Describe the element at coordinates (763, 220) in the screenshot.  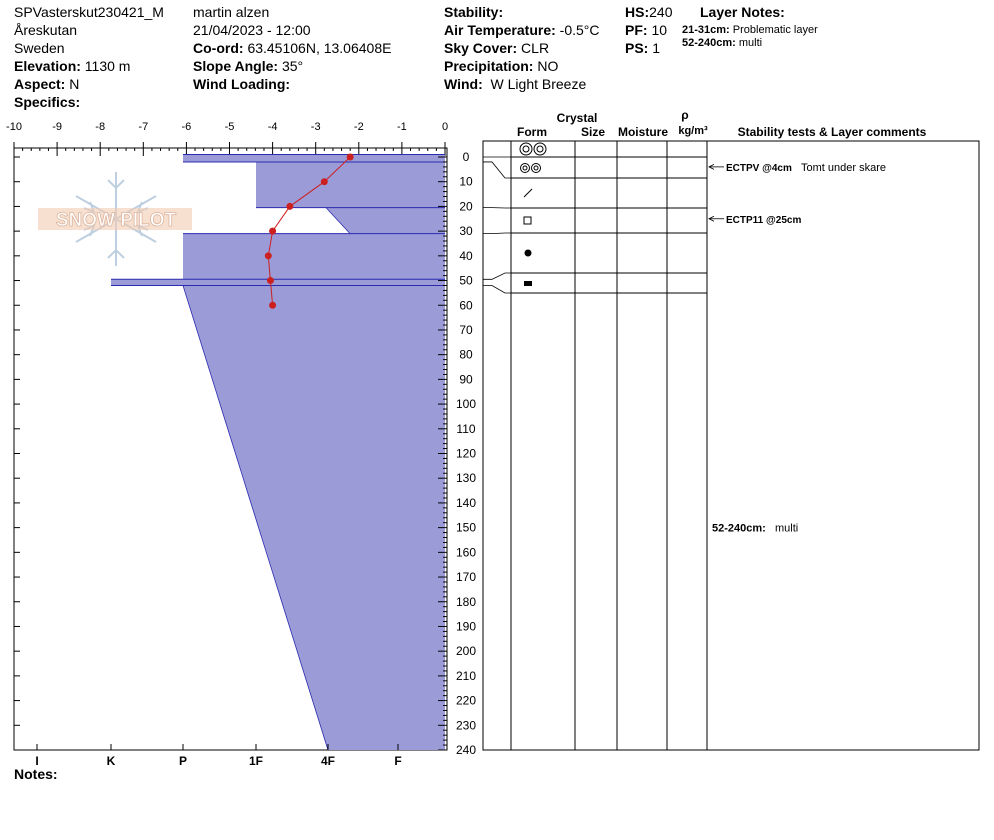
I see `stability-test-label: ECTP11 @25cm` at that location.